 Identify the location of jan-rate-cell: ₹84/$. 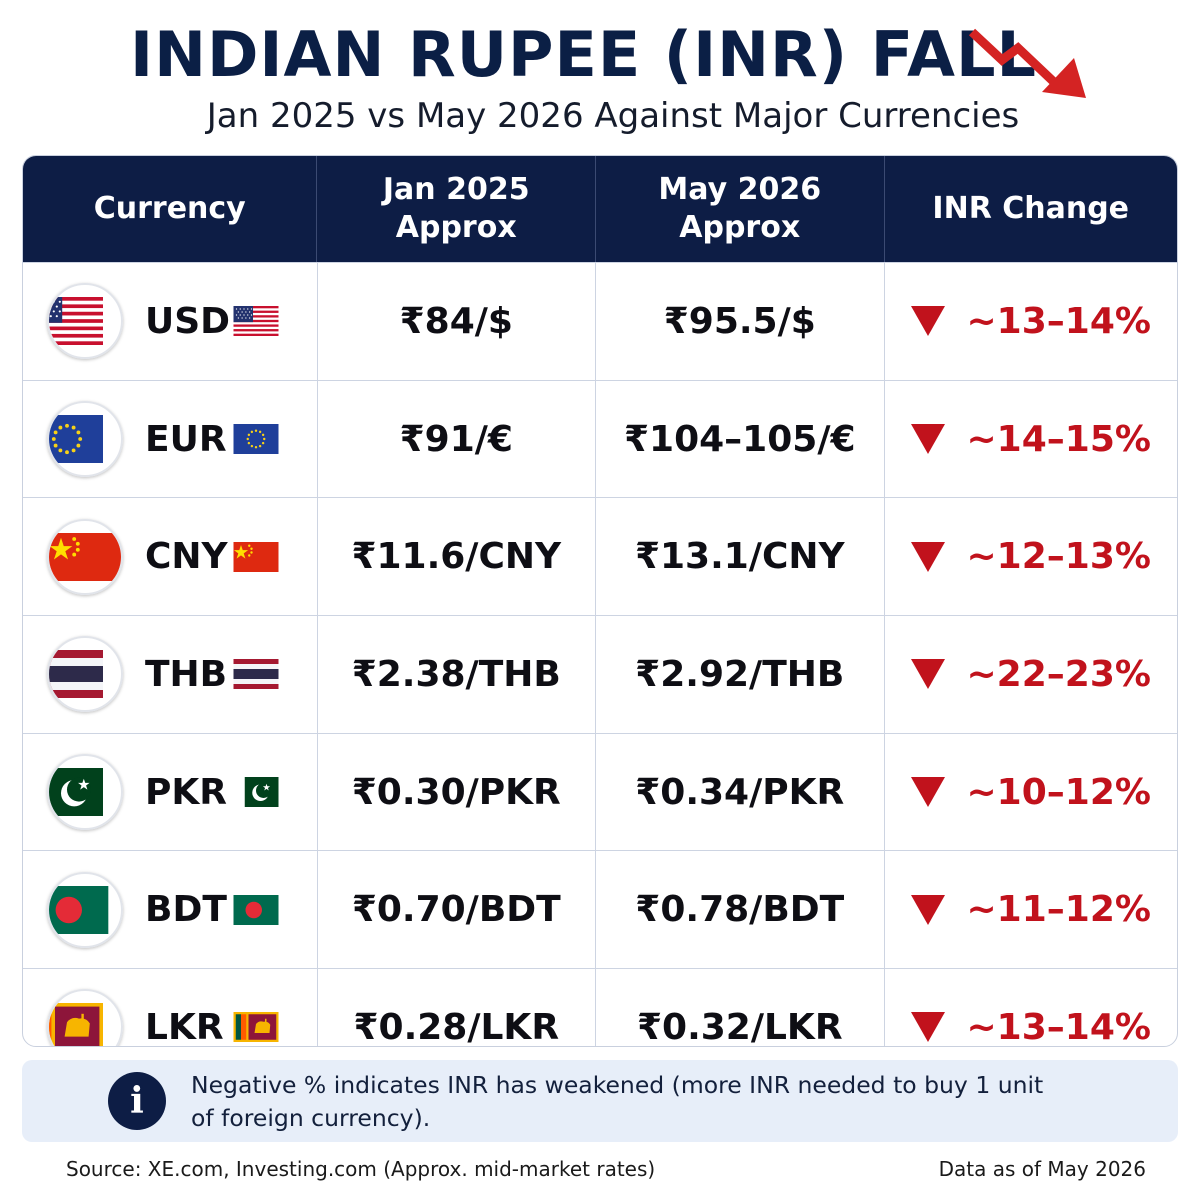
(457, 321).